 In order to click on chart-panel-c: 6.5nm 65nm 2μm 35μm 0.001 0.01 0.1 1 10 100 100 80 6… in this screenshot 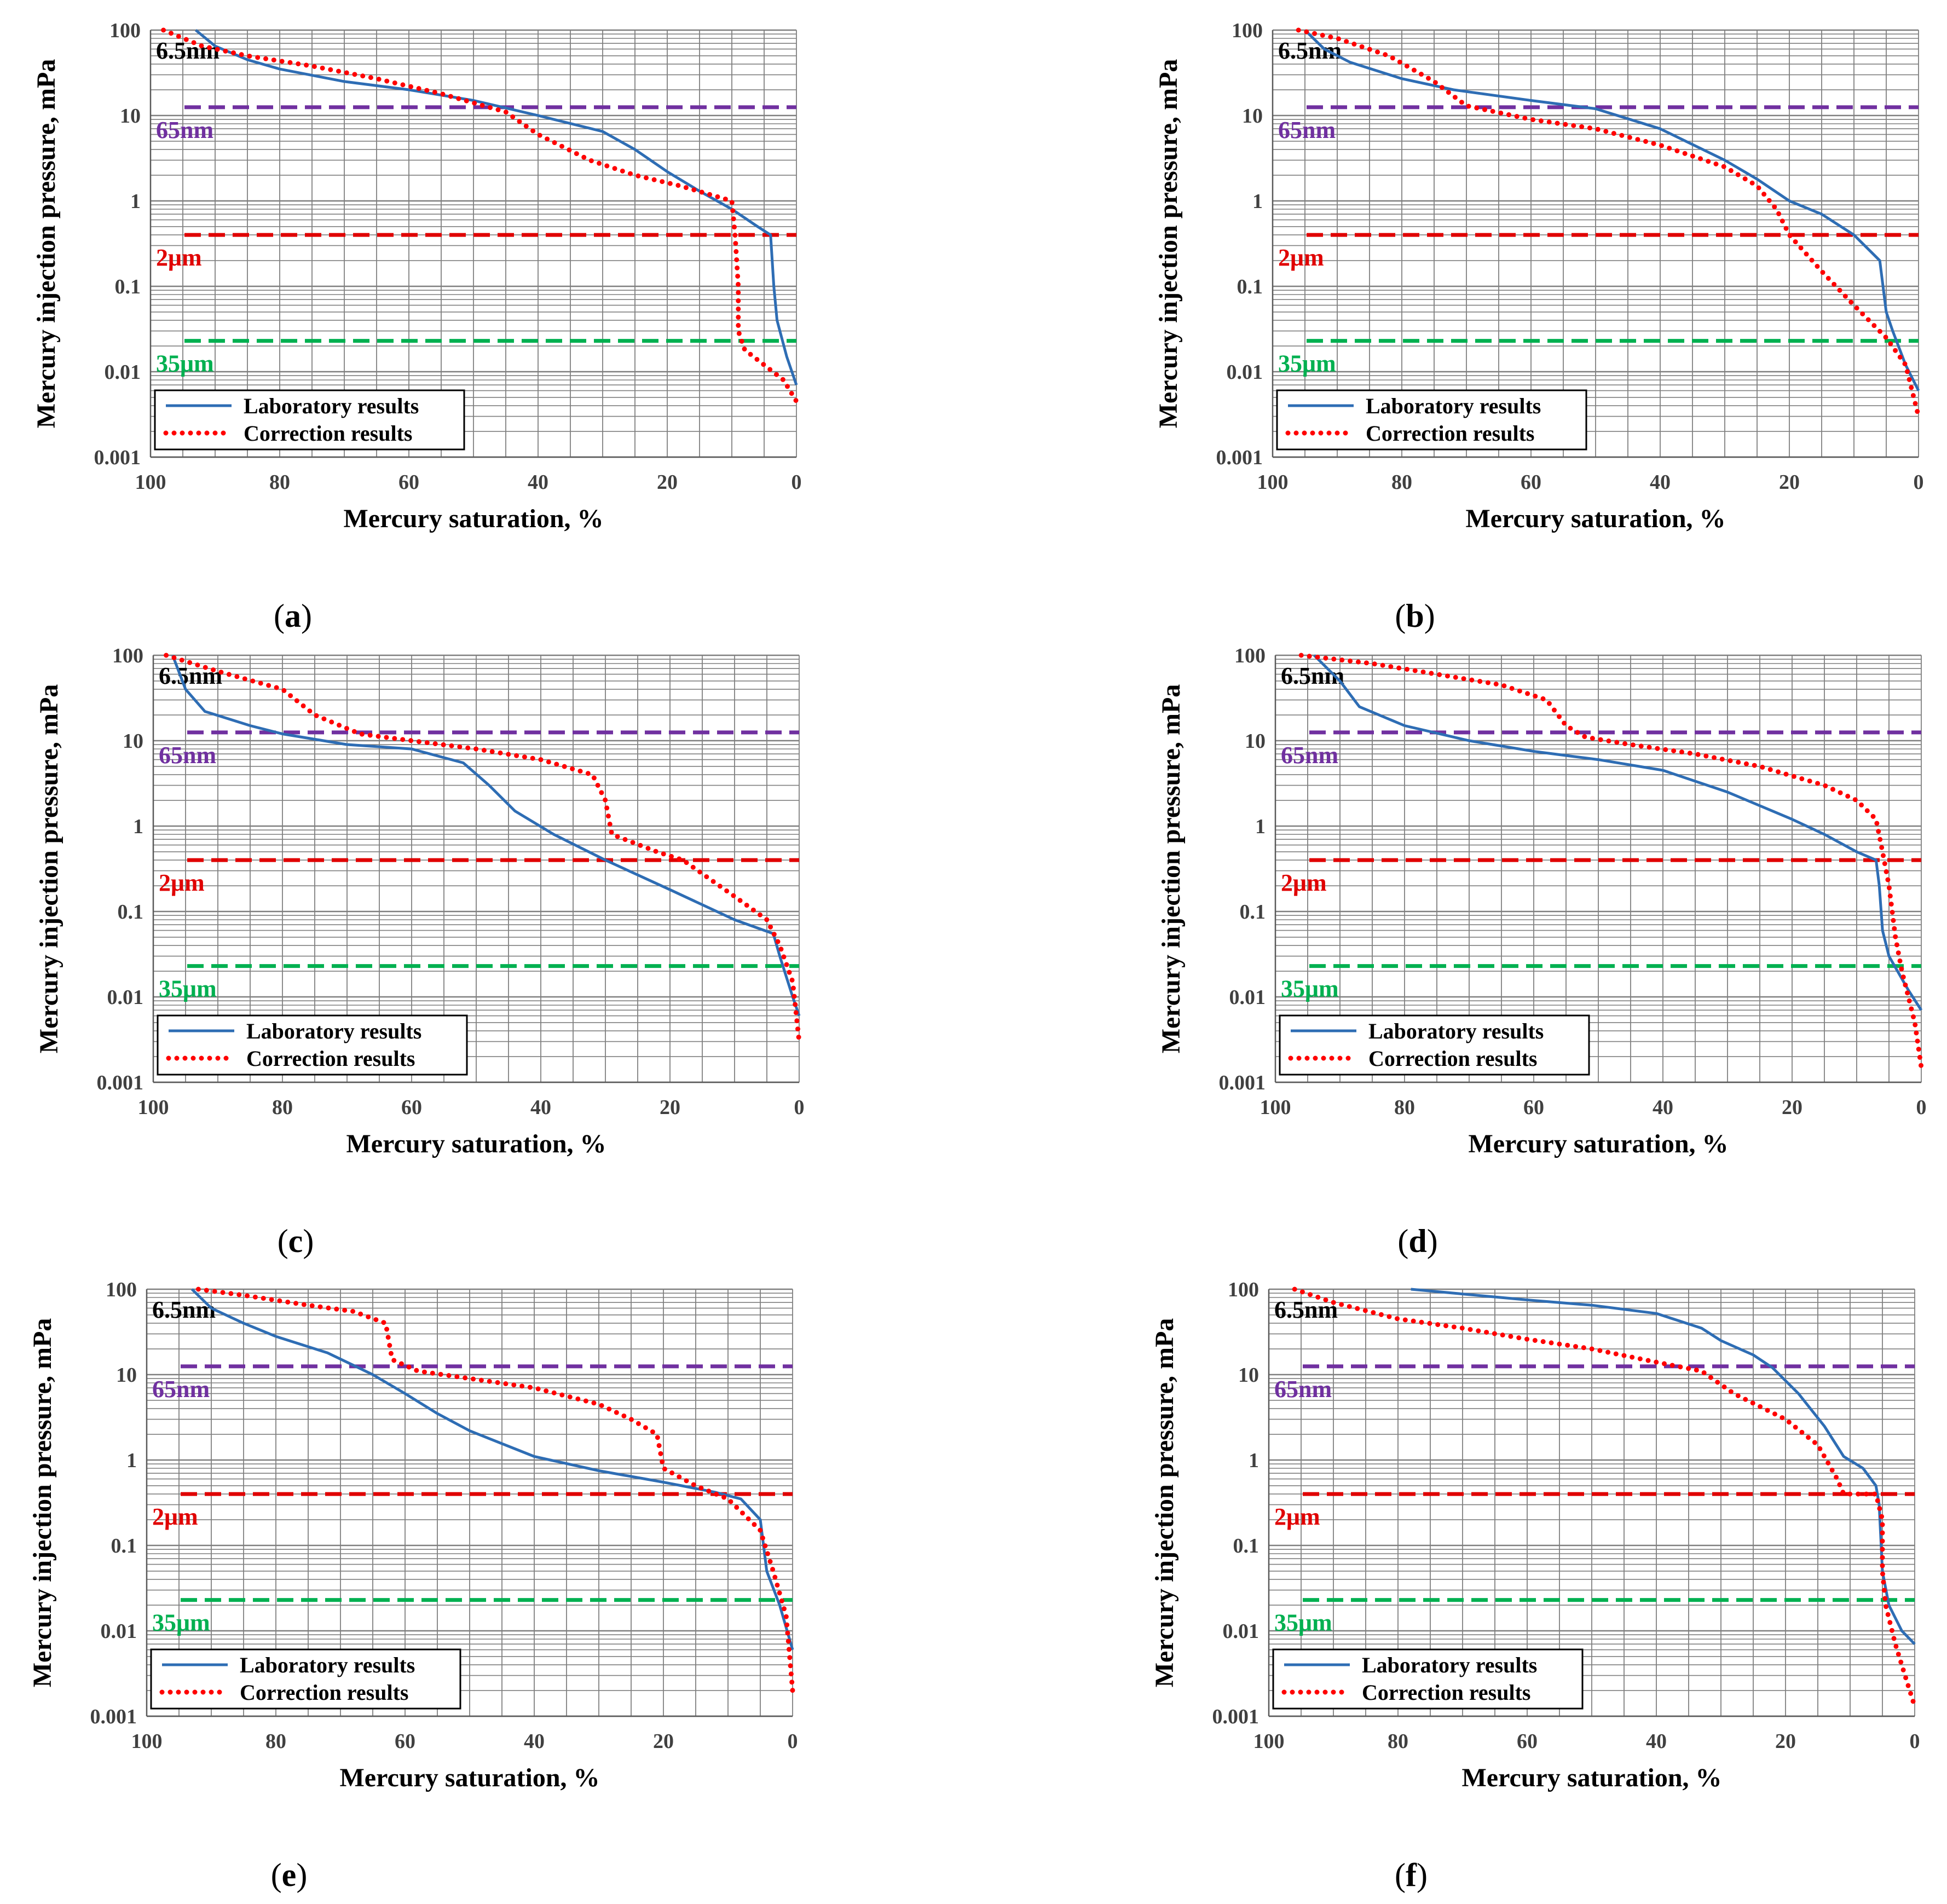, I will do `click(419, 951)`.